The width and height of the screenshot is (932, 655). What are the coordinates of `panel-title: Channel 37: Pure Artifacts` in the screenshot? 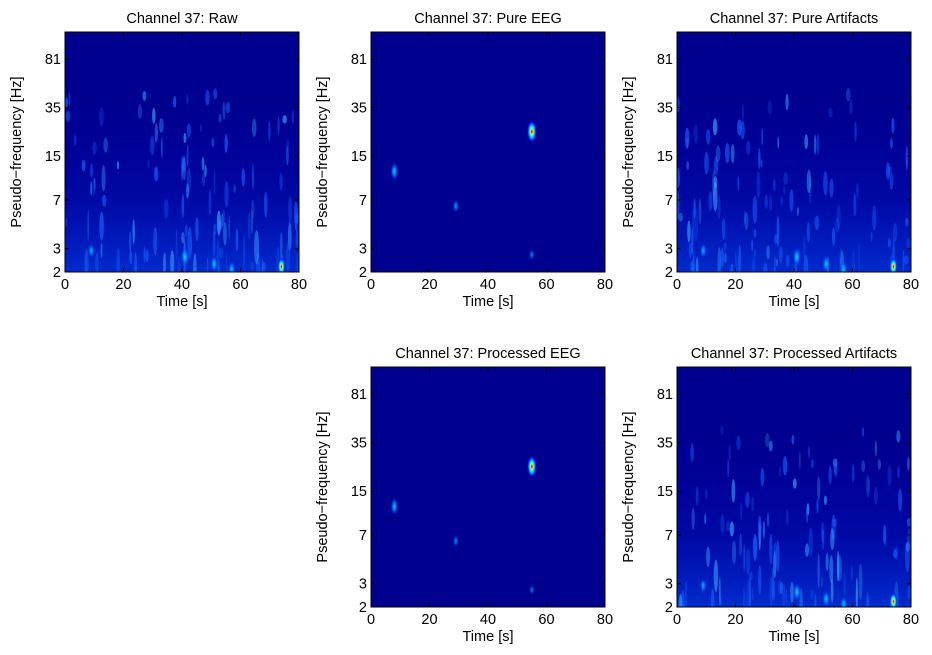 It's located at (794, 19).